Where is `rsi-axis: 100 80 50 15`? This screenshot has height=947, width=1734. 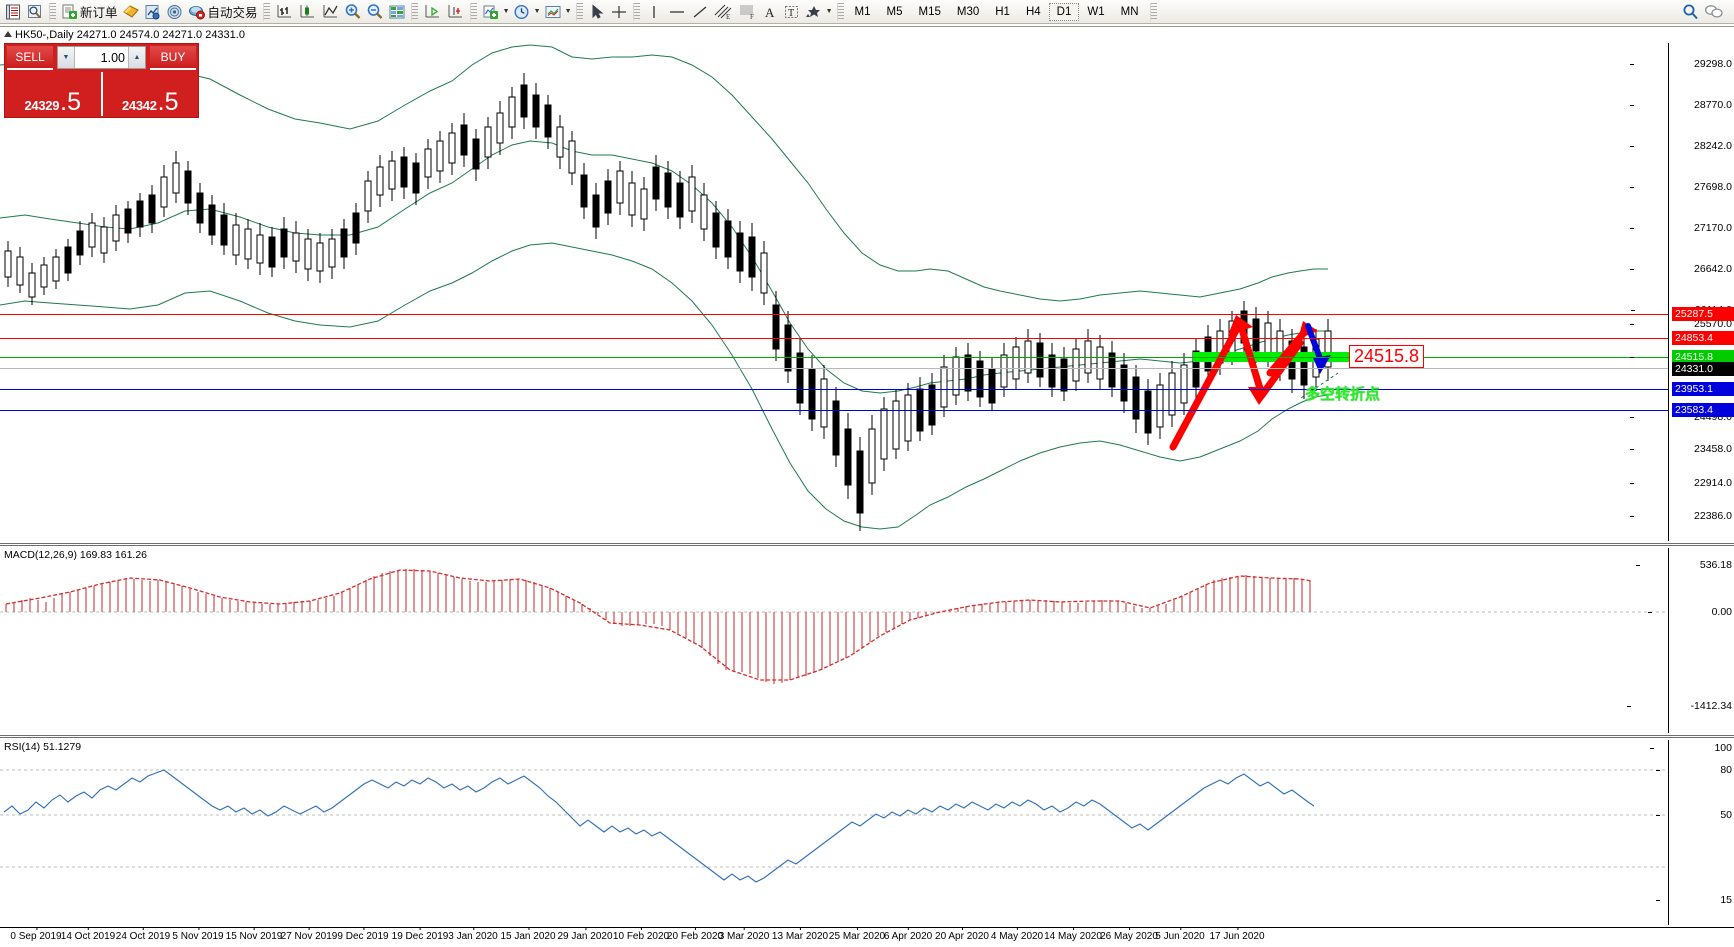 rsi-axis: 100 80 50 15 is located at coordinates (1693, 832).